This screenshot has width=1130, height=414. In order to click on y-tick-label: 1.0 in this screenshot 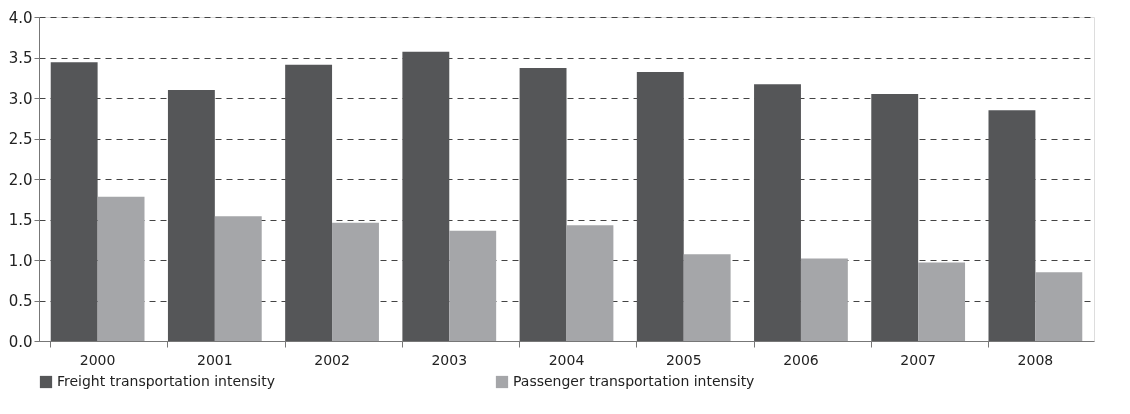, I will do `click(20, 260)`.